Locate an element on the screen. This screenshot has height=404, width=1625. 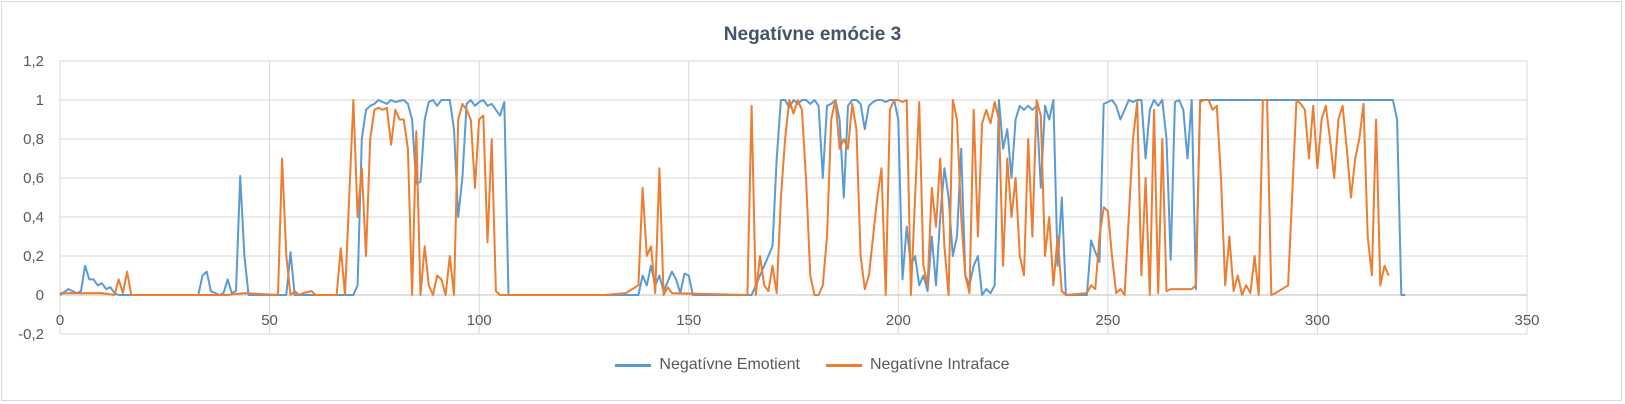
chart-title: Negatívne emócie 3 is located at coordinates (812, 34).